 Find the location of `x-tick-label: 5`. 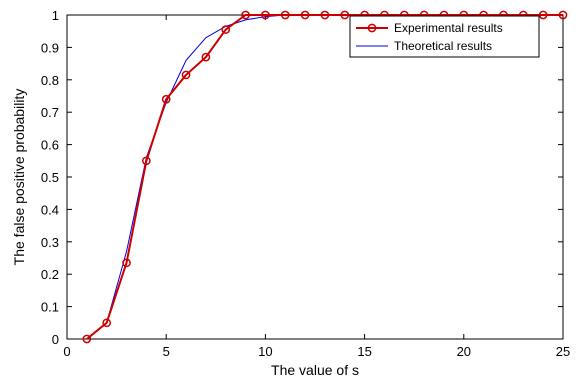

x-tick-label: 5 is located at coordinates (166, 351).